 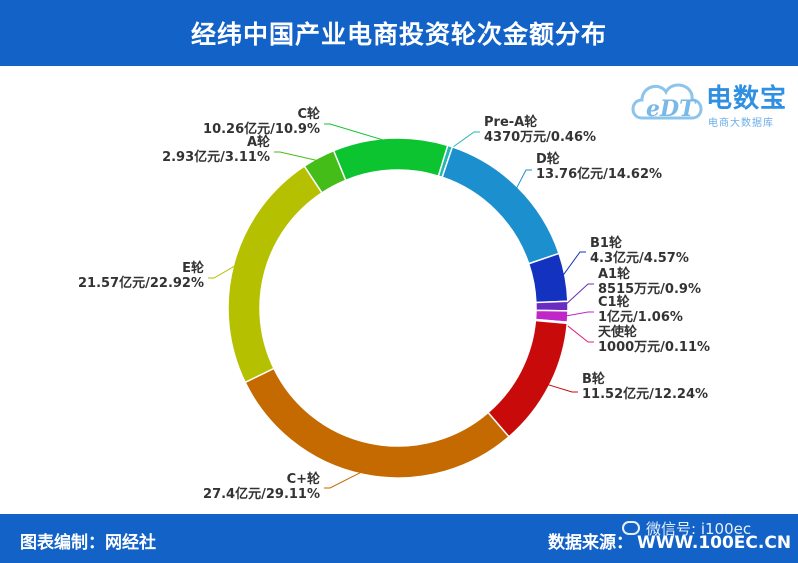 What do you see at coordinates (747, 99) in the screenshot?
I see `logo-main-text: 电数宝` at bounding box center [747, 99].